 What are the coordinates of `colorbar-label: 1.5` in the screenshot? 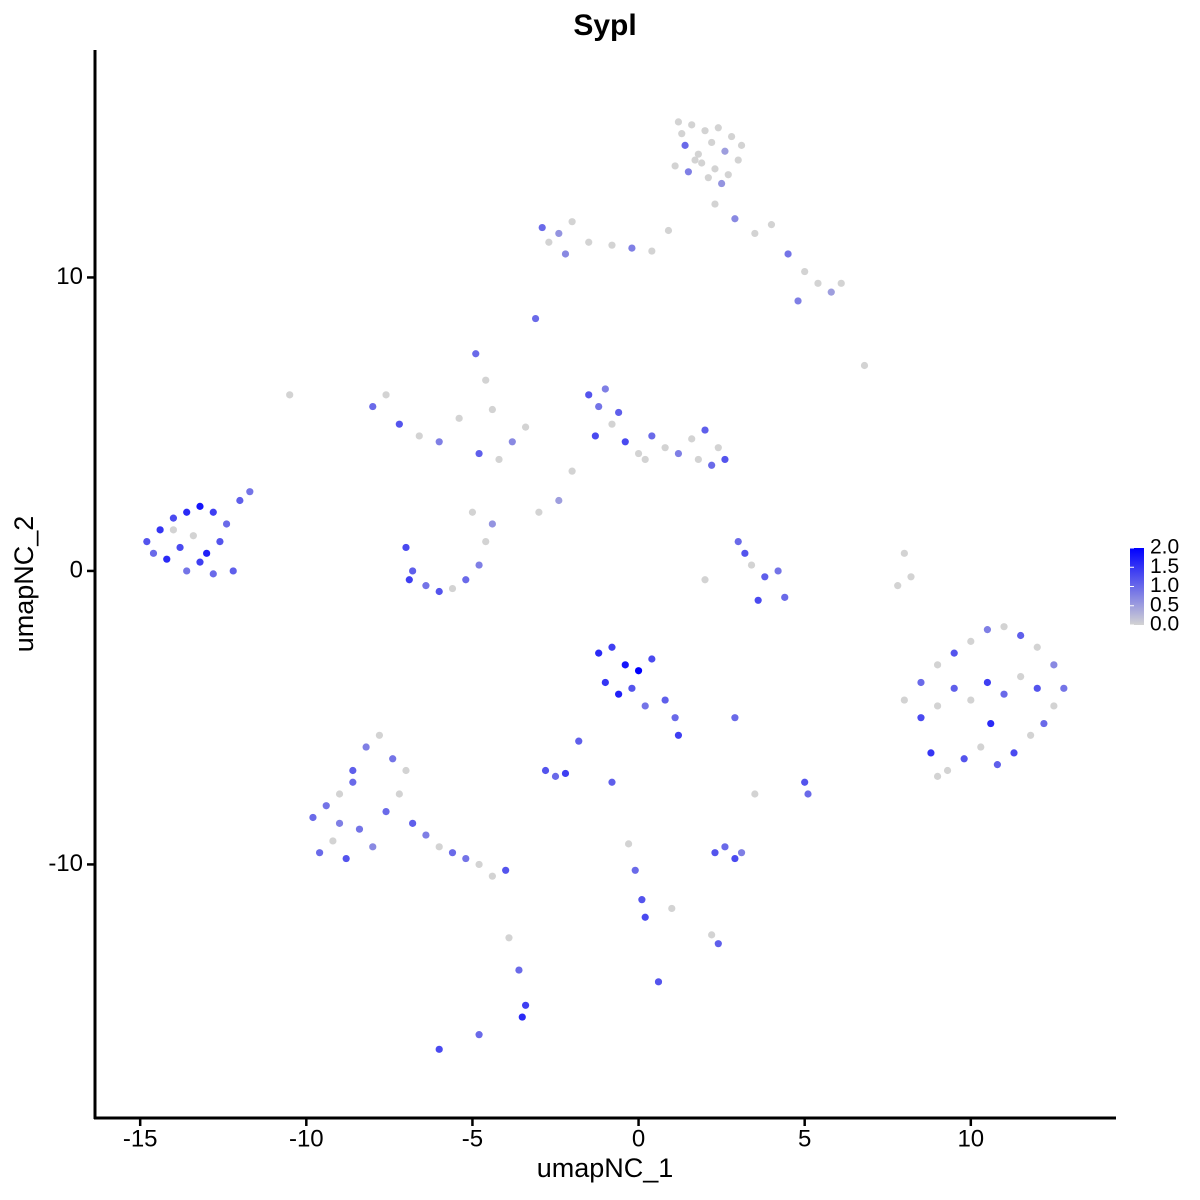 It's located at (1164, 566).